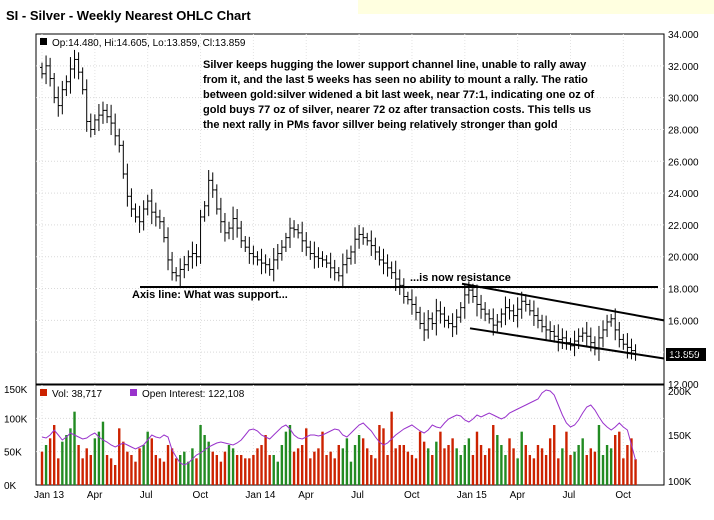  What do you see at coordinates (683, 385) in the screenshot?
I see `price-axis-label: 12.000` at bounding box center [683, 385].